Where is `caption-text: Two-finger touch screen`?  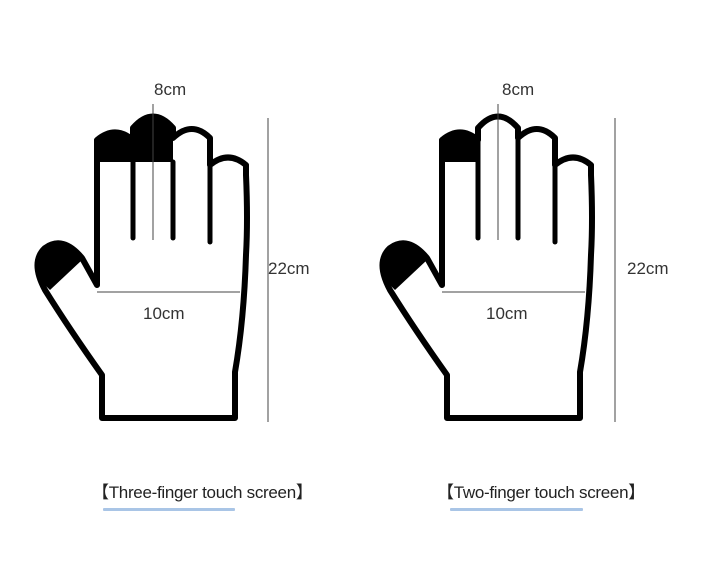 caption-text: Two-finger touch screen is located at coordinates (541, 492).